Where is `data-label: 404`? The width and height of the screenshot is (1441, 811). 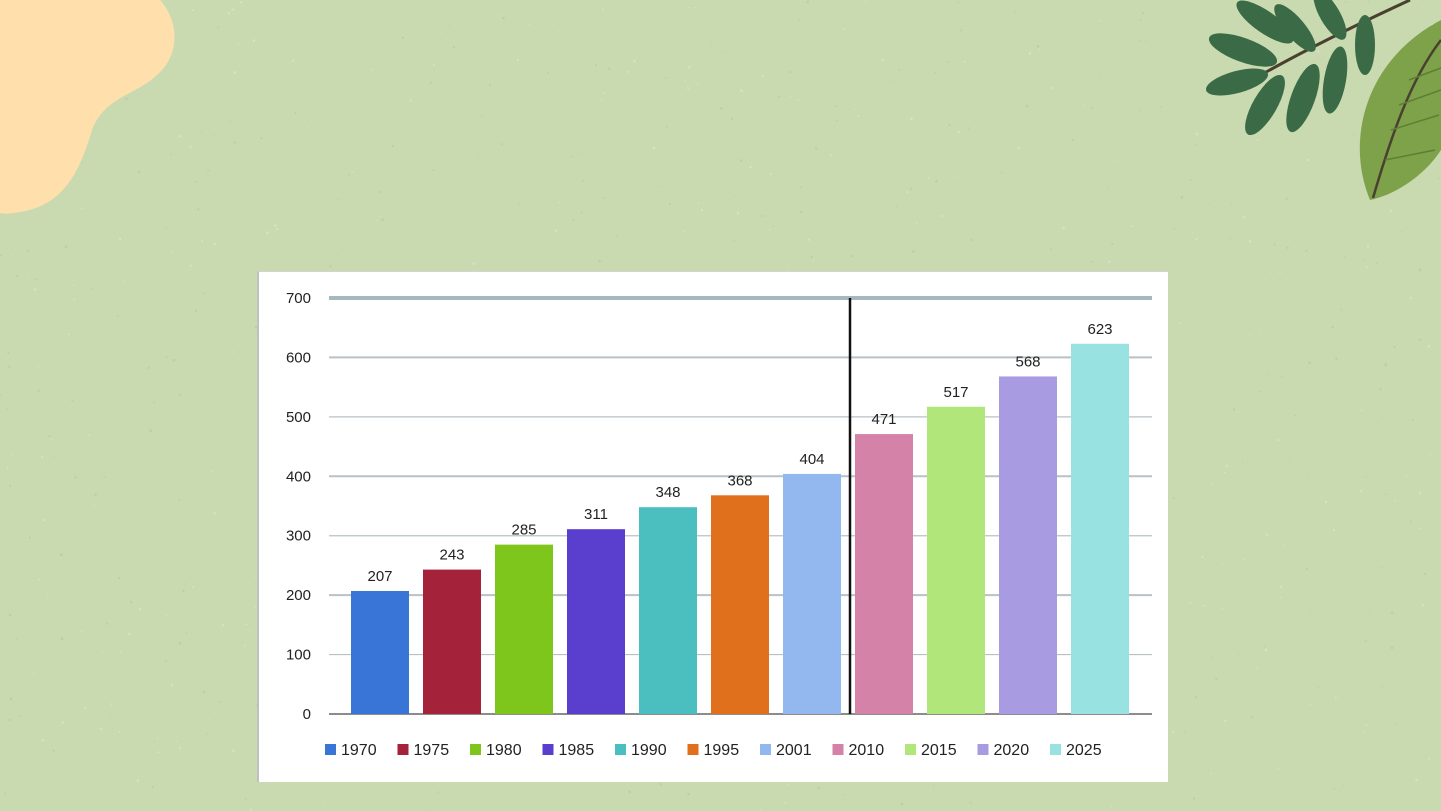 data-label: 404 is located at coordinates (811, 459).